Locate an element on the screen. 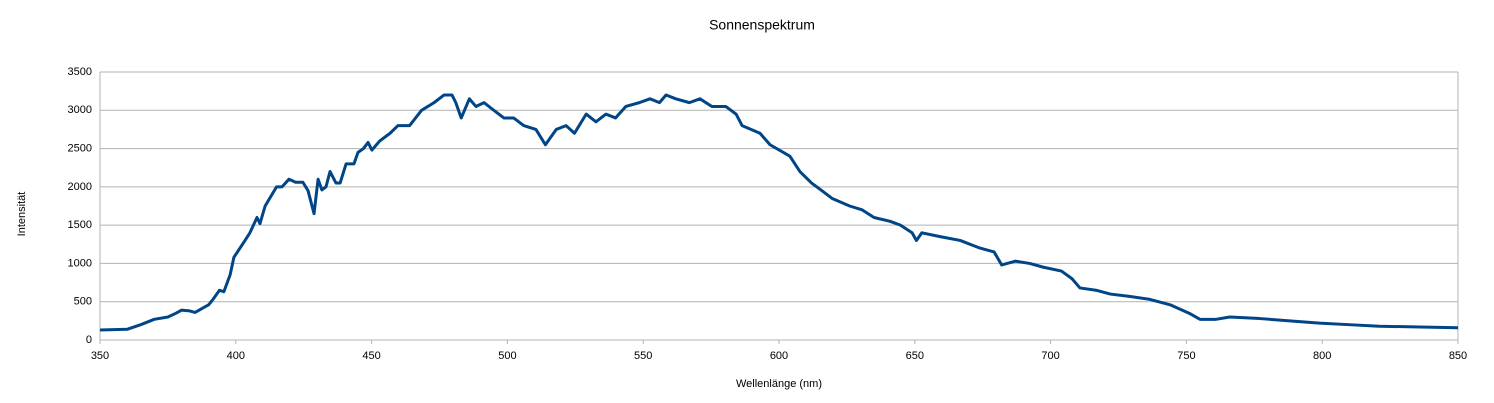  y-tick-label: 2000 is located at coordinates (80, 187).